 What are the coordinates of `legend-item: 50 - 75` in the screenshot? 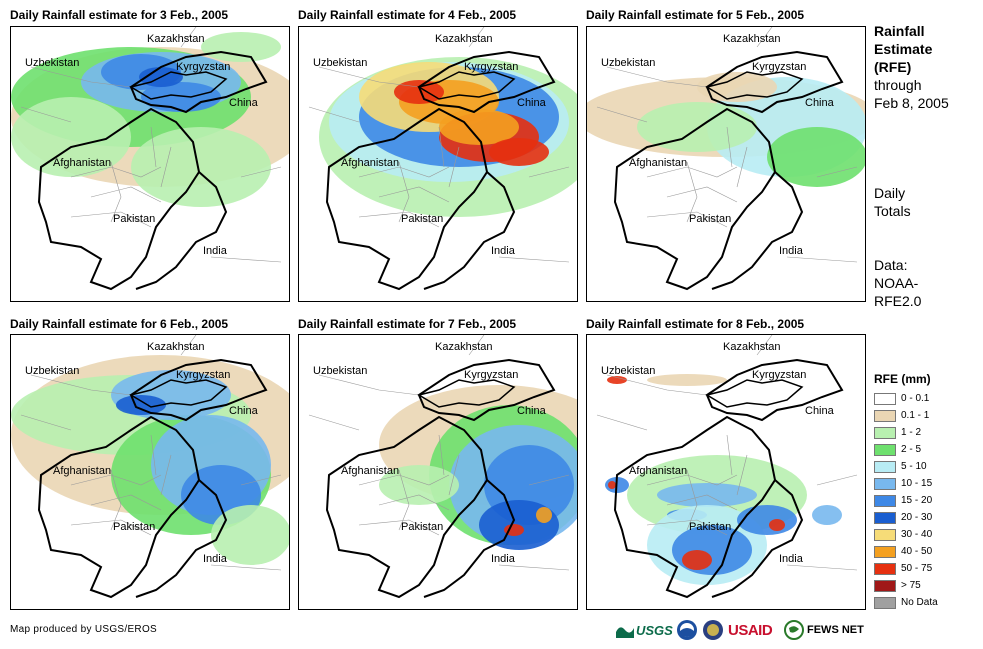 It's located at (924, 570).